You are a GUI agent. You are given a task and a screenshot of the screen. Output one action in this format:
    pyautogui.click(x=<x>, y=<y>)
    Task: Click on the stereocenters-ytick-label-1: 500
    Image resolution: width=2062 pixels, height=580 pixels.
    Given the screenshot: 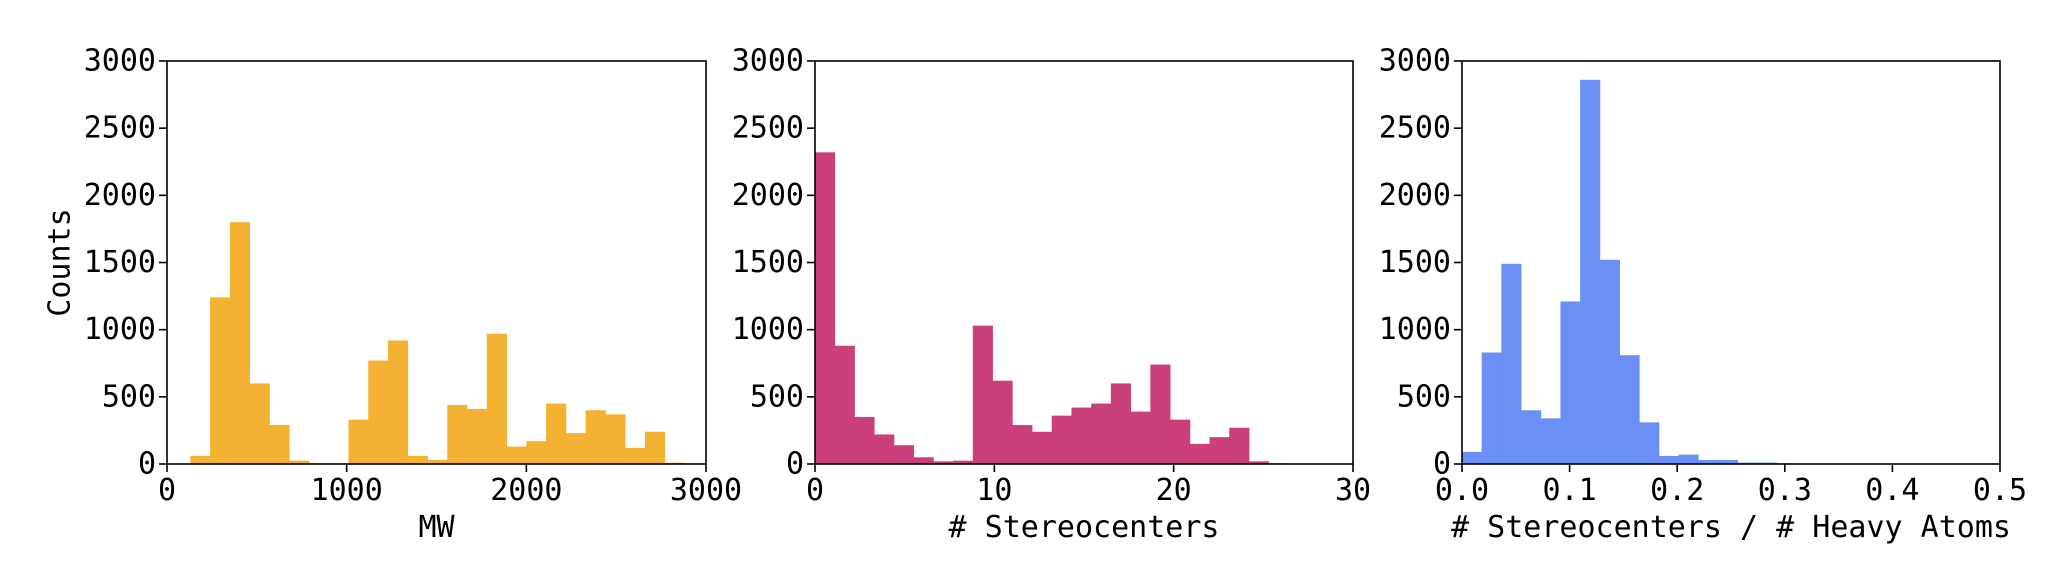 What is the action you would take?
    pyautogui.click(x=777, y=396)
    